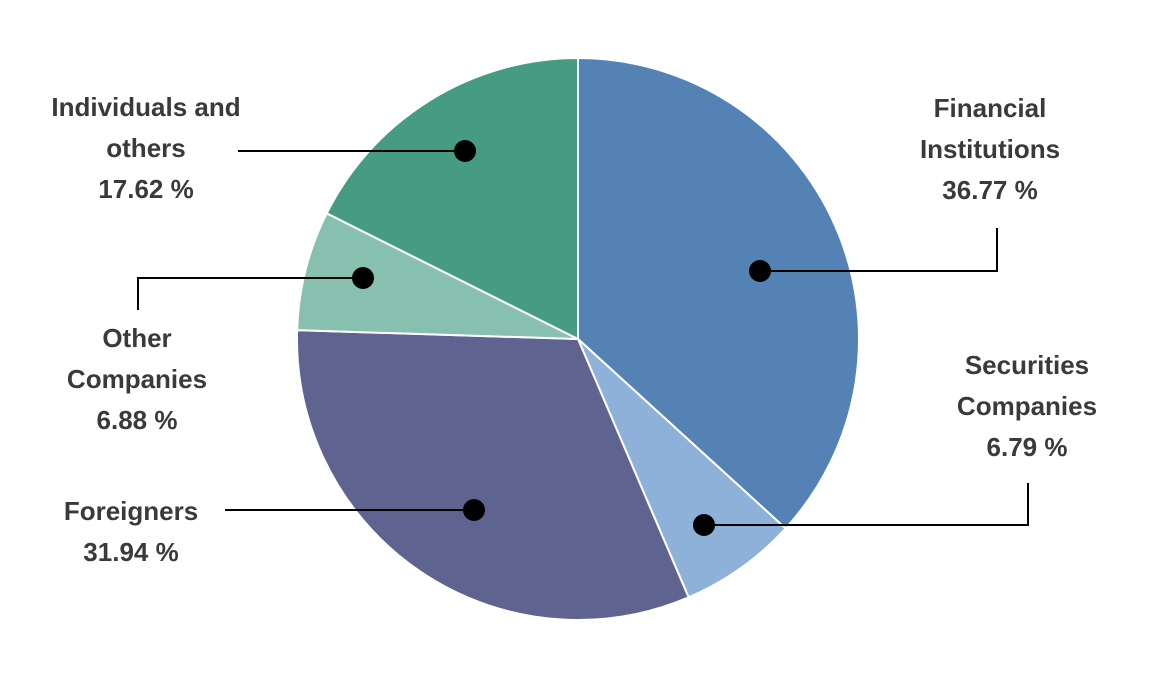 The image size is (1158, 677). Describe the element at coordinates (131, 511) in the screenshot. I see `category-label: Foreigners` at that location.